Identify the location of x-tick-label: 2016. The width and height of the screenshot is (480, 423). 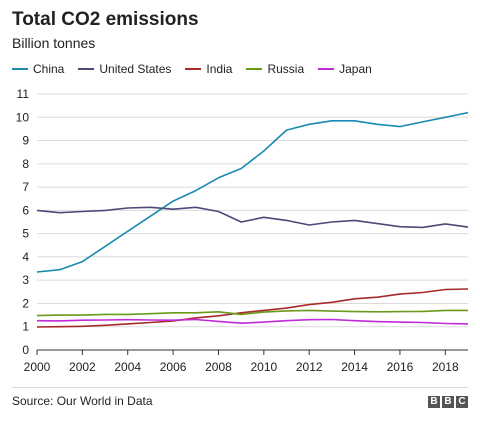
(400, 367).